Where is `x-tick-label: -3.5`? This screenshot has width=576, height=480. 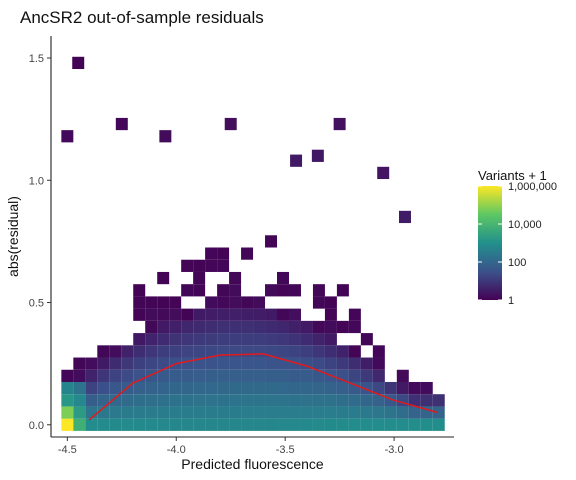 x-tick-label: -3.5 is located at coordinates (285, 450).